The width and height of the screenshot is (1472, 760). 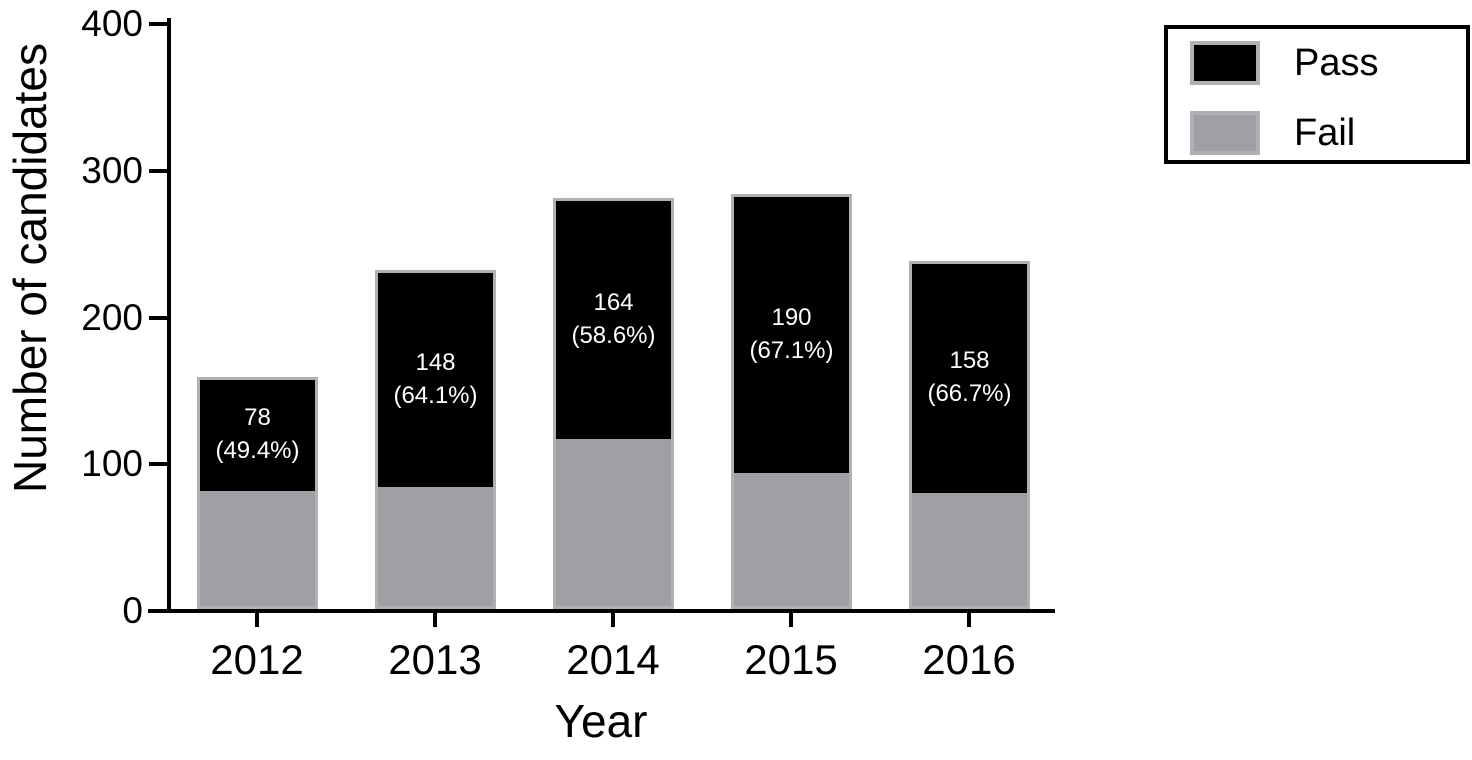 I want to click on bar-2016-pass-segment: 158 (66.7%), so click(x=969, y=377).